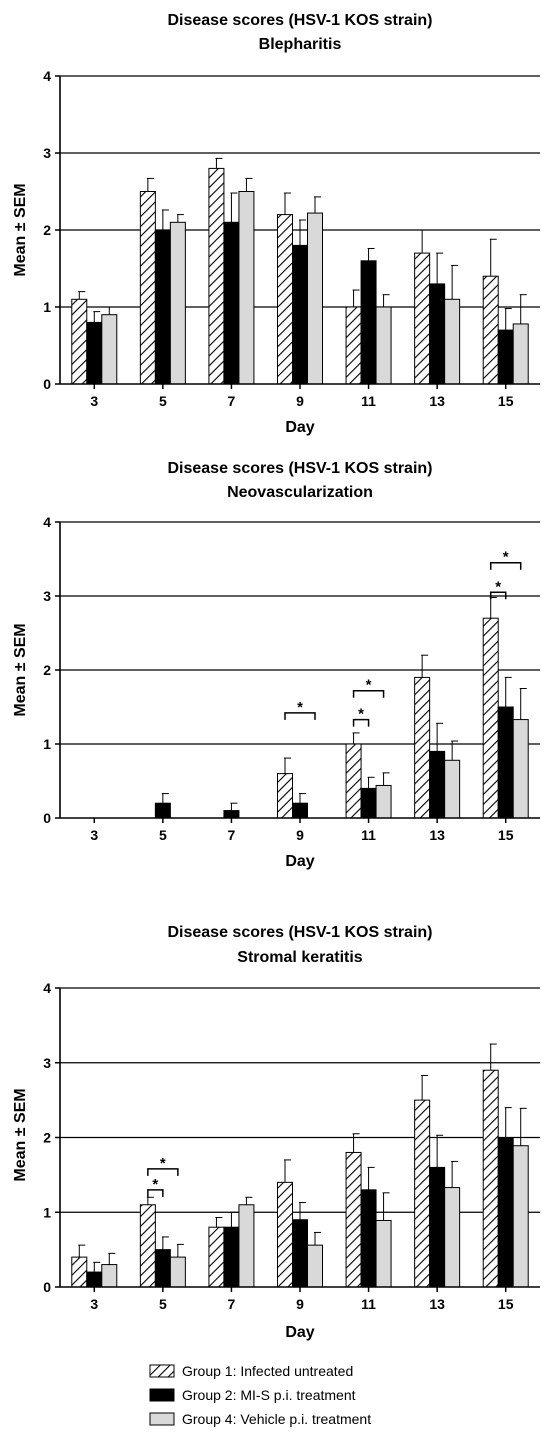 This screenshot has width=547, height=1436. Describe the element at coordinates (94, 835) in the screenshot. I see `x-tick-label: 3` at that location.